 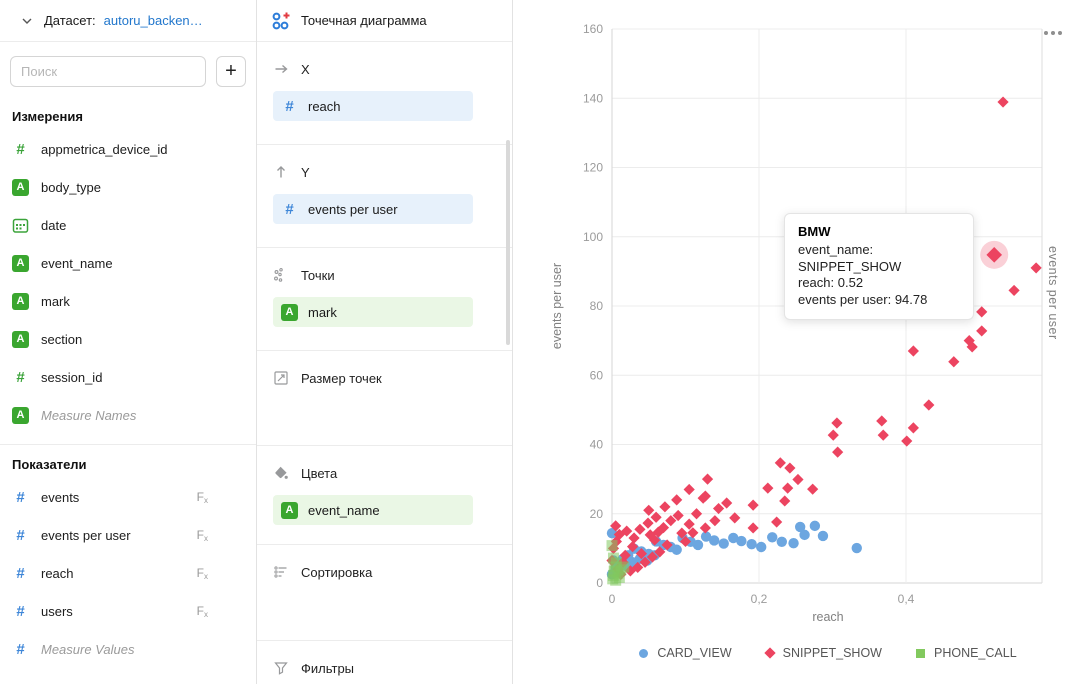 What do you see at coordinates (281, 472) in the screenshot?
I see `paint-bucket-icon` at bounding box center [281, 472].